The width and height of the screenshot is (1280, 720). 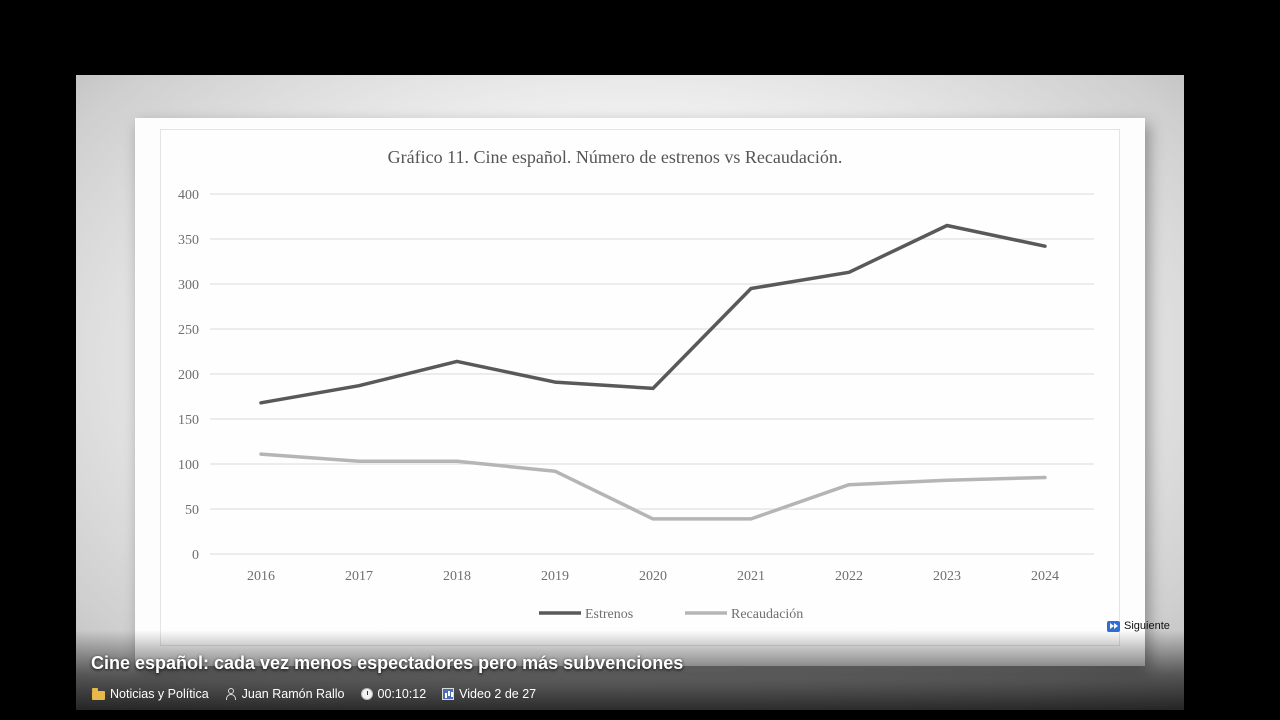 I want to click on x-tick-label: 2016, so click(x=261, y=576).